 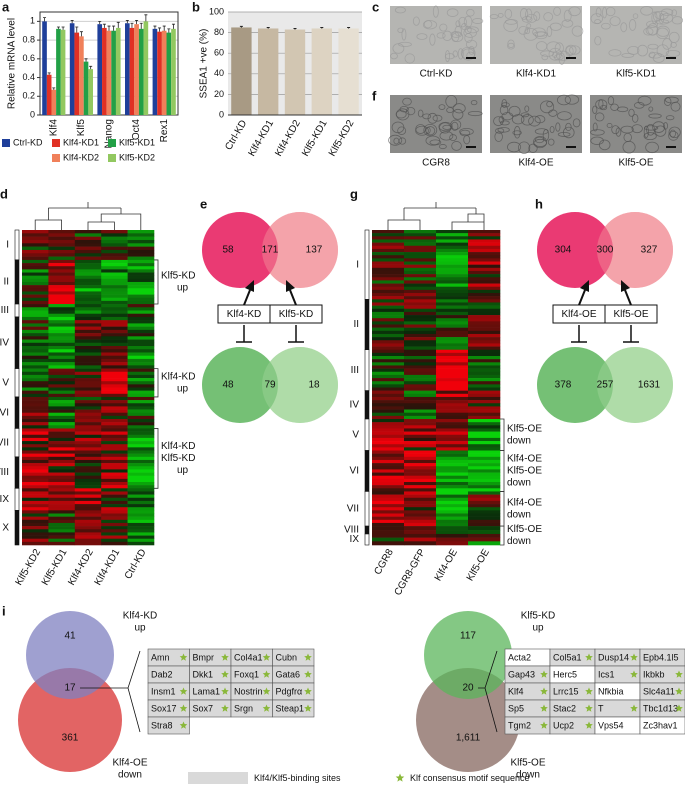 What do you see at coordinates (183, 470) in the screenshot?
I see `annotation: up` at bounding box center [183, 470].